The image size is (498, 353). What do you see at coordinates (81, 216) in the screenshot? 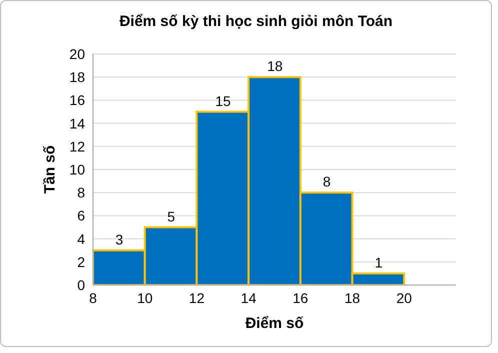
I see `y-tick-label: 6` at bounding box center [81, 216].